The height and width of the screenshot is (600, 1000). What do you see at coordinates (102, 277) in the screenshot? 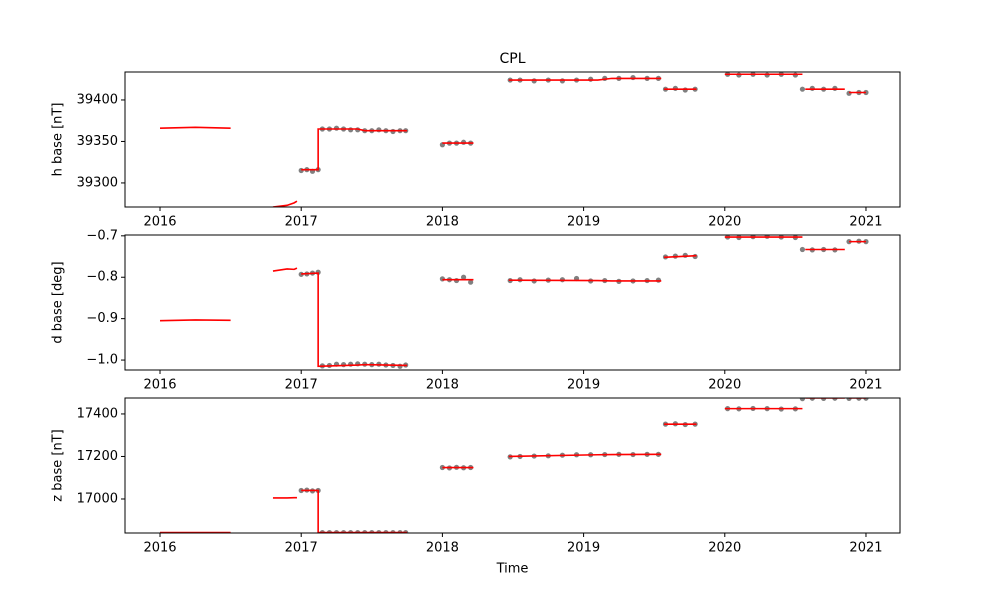
I see `y-tick-label: −0.8` at bounding box center [102, 277].